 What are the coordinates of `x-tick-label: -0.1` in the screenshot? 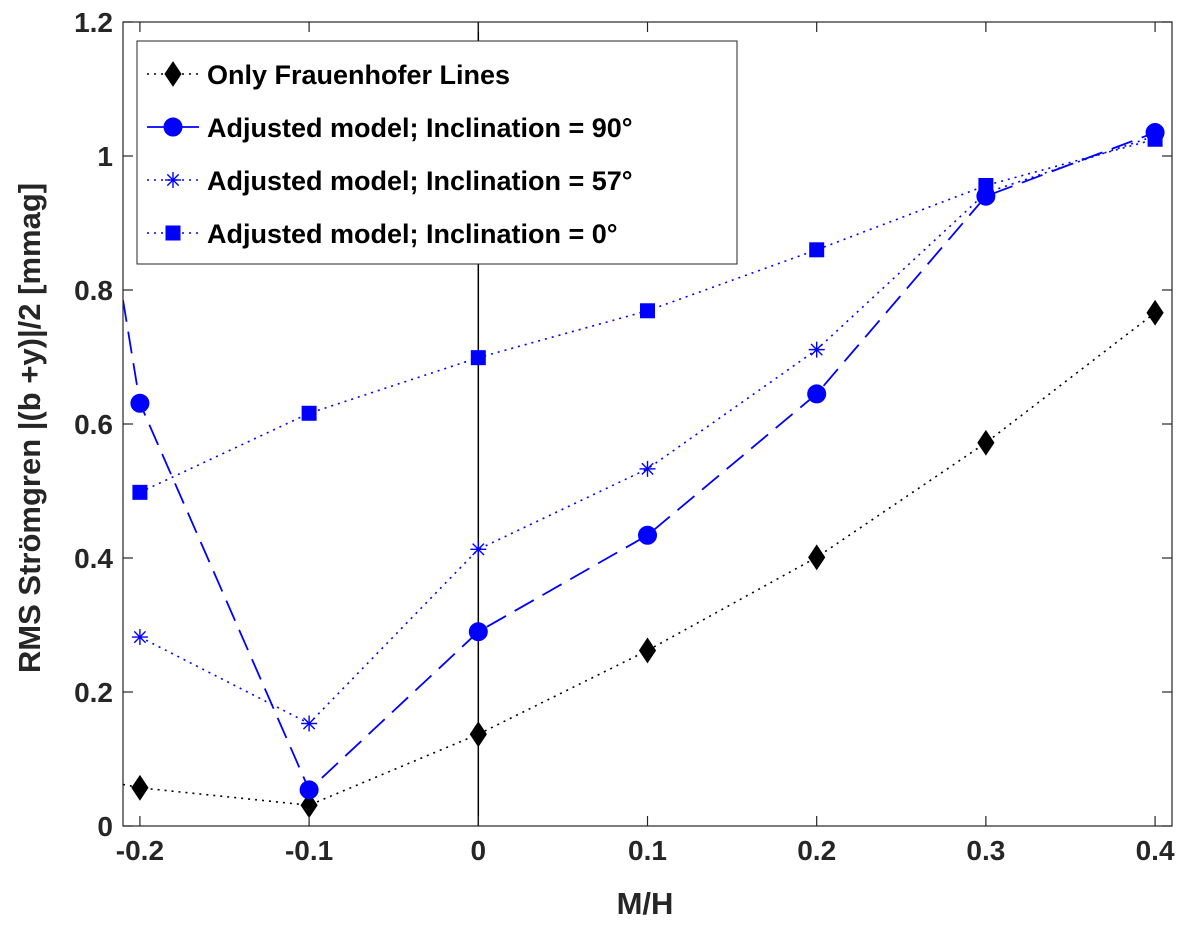 It's located at (309, 850).